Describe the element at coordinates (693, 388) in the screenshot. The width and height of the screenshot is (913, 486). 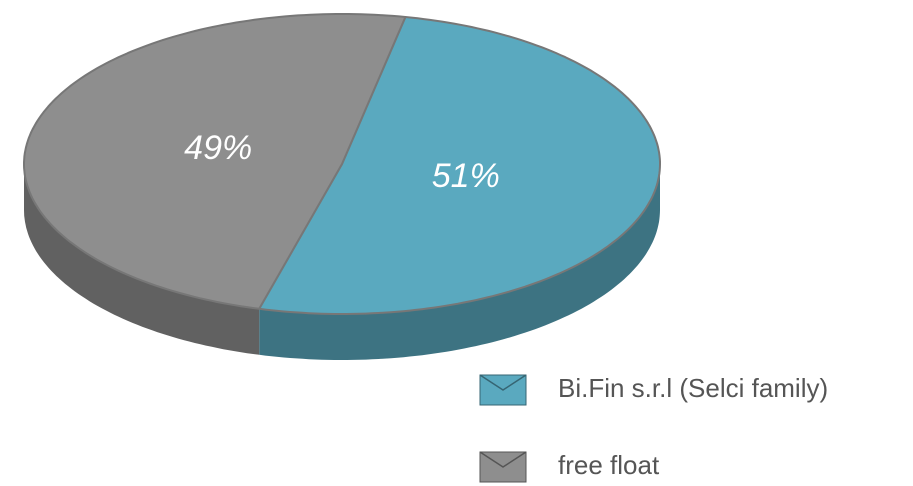
I see `legend-label: Bi.Fin s.r.l (Selci family)` at that location.